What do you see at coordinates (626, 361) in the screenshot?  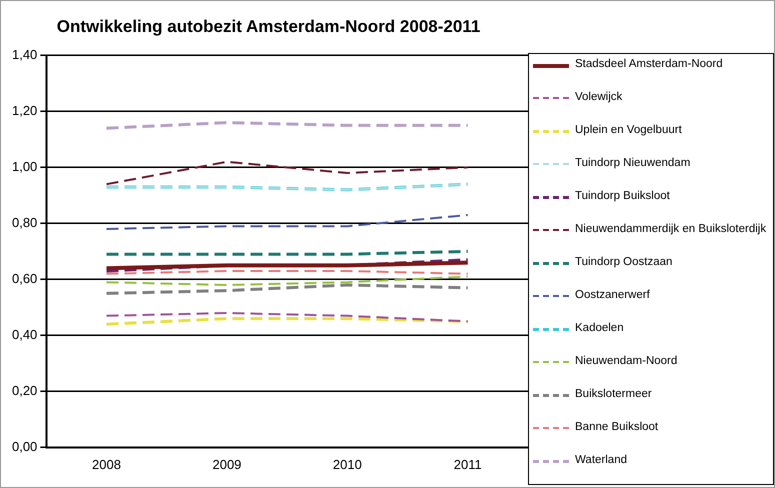 I see `legend-label: Nieuwendam-Noord` at bounding box center [626, 361].